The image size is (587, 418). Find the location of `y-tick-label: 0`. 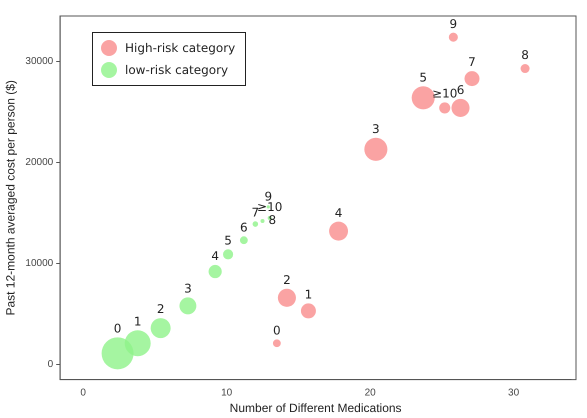

y-tick-label: 0 is located at coordinates (51, 364).